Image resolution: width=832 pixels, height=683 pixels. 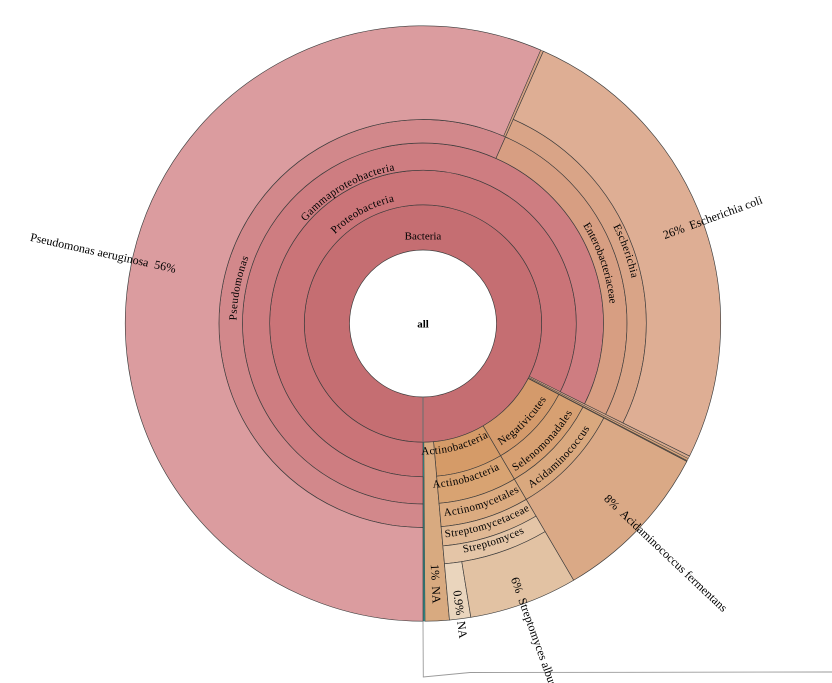 What do you see at coordinates (460, 614) in the screenshot?
I see `svg-text: 0.9% NA` at bounding box center [460, 614].